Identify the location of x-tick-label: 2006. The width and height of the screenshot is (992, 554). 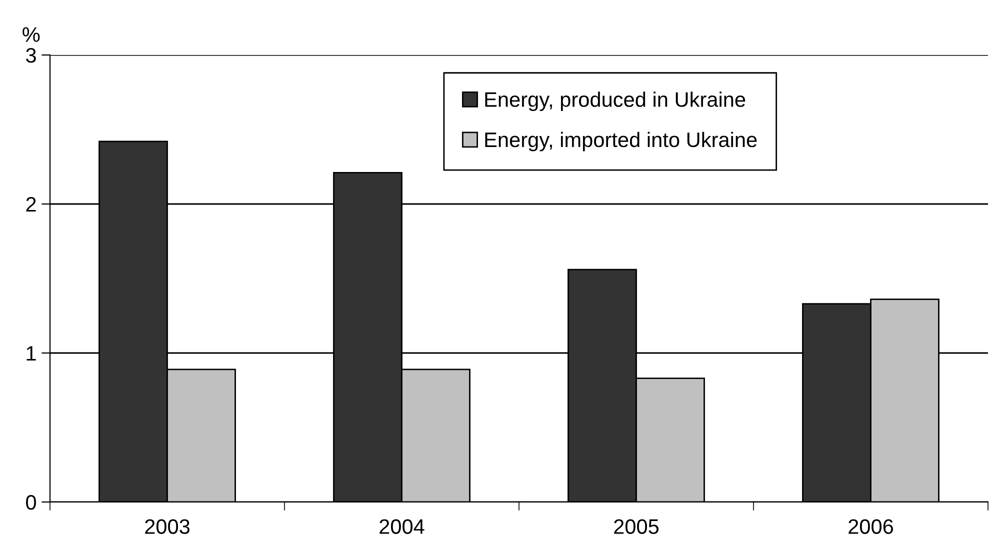
(871, 526).